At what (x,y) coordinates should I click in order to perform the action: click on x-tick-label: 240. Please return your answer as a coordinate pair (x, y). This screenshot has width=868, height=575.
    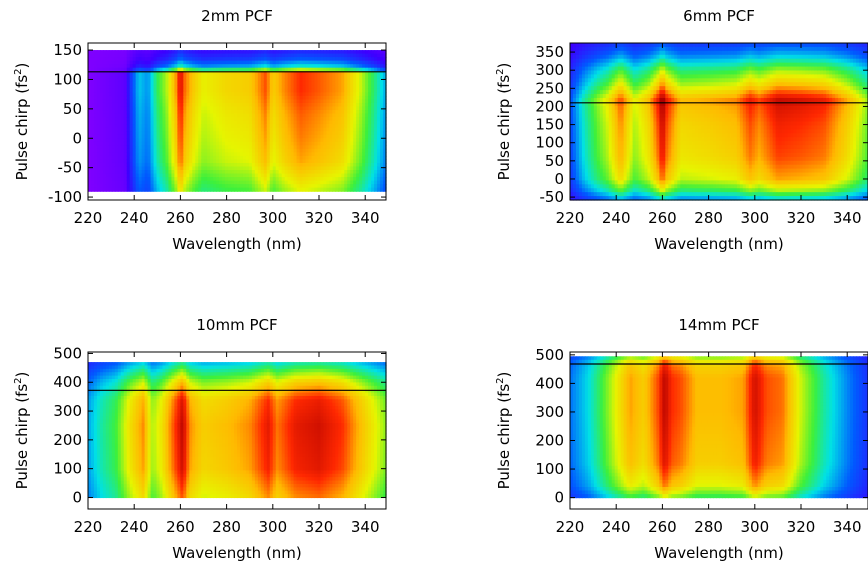
    Looking at the image, I should click on (134, 218).